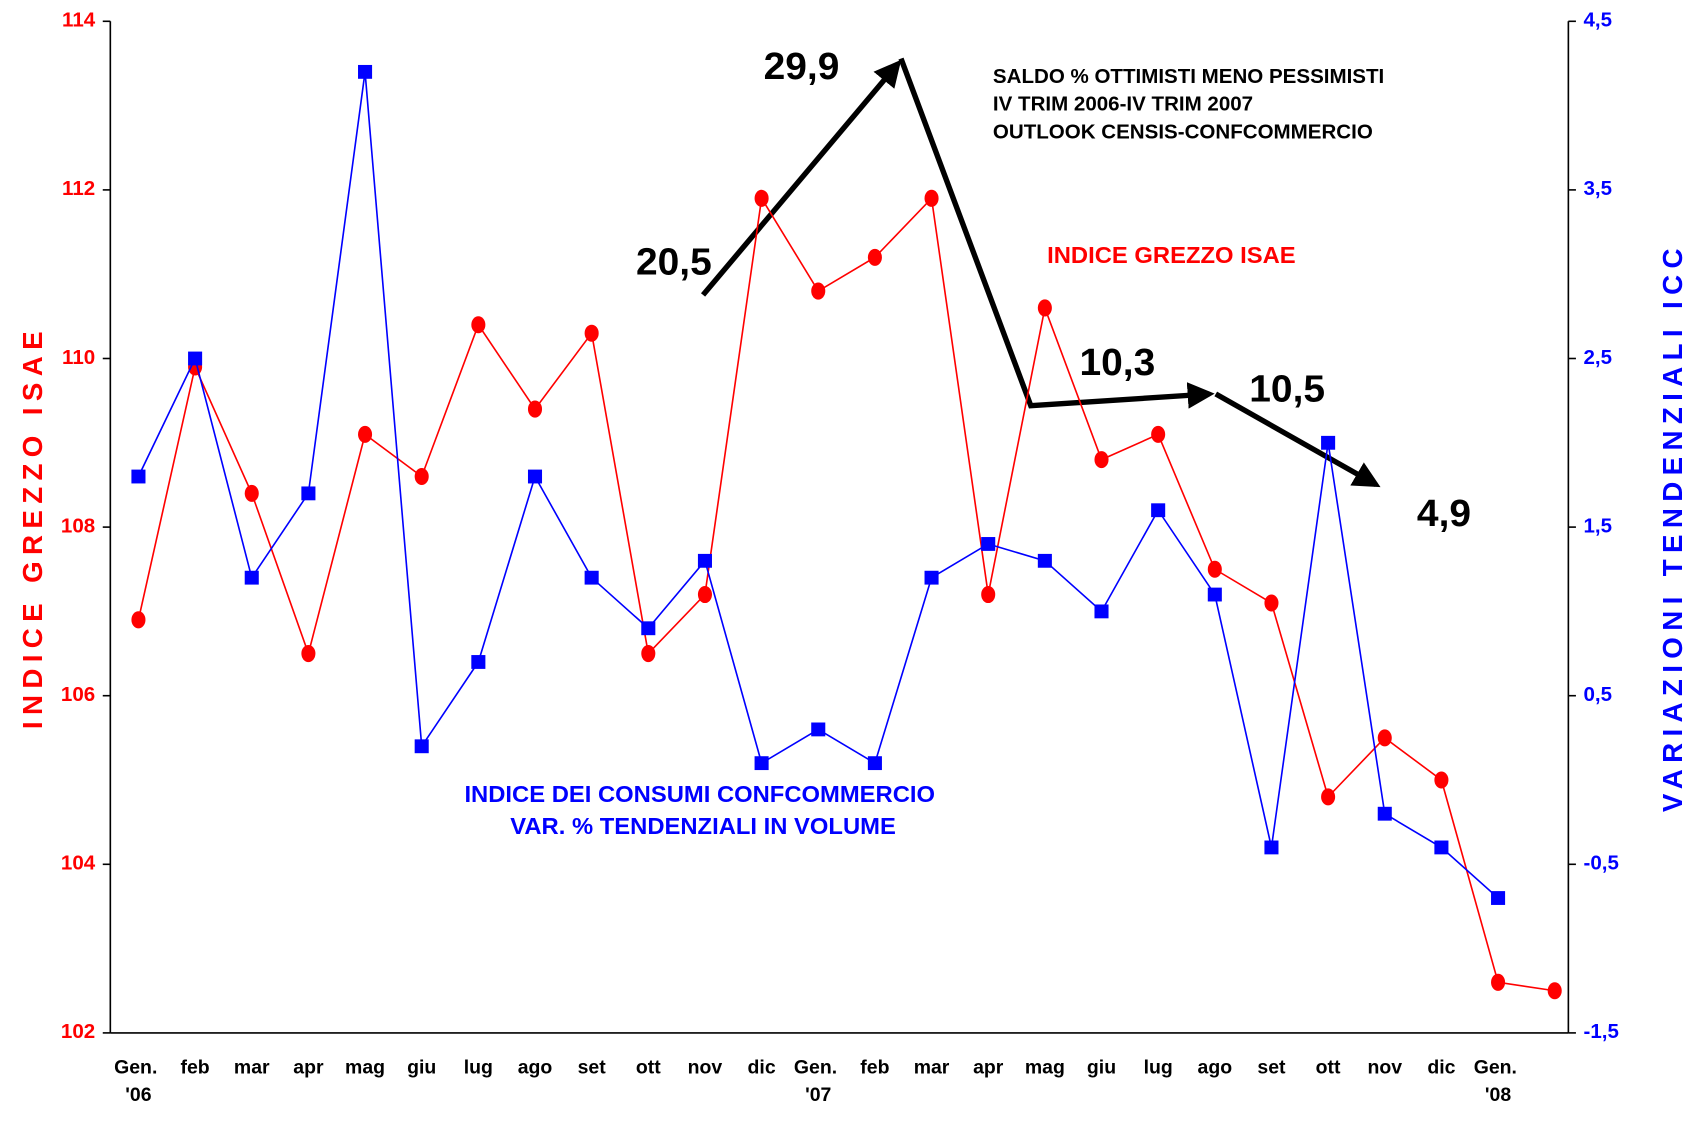 This screenshot has width=1696, height=1133. Describe the element at coordinates (1598, 21) in the screenshot. I see `y2-tick-label: 4,5` at that location.